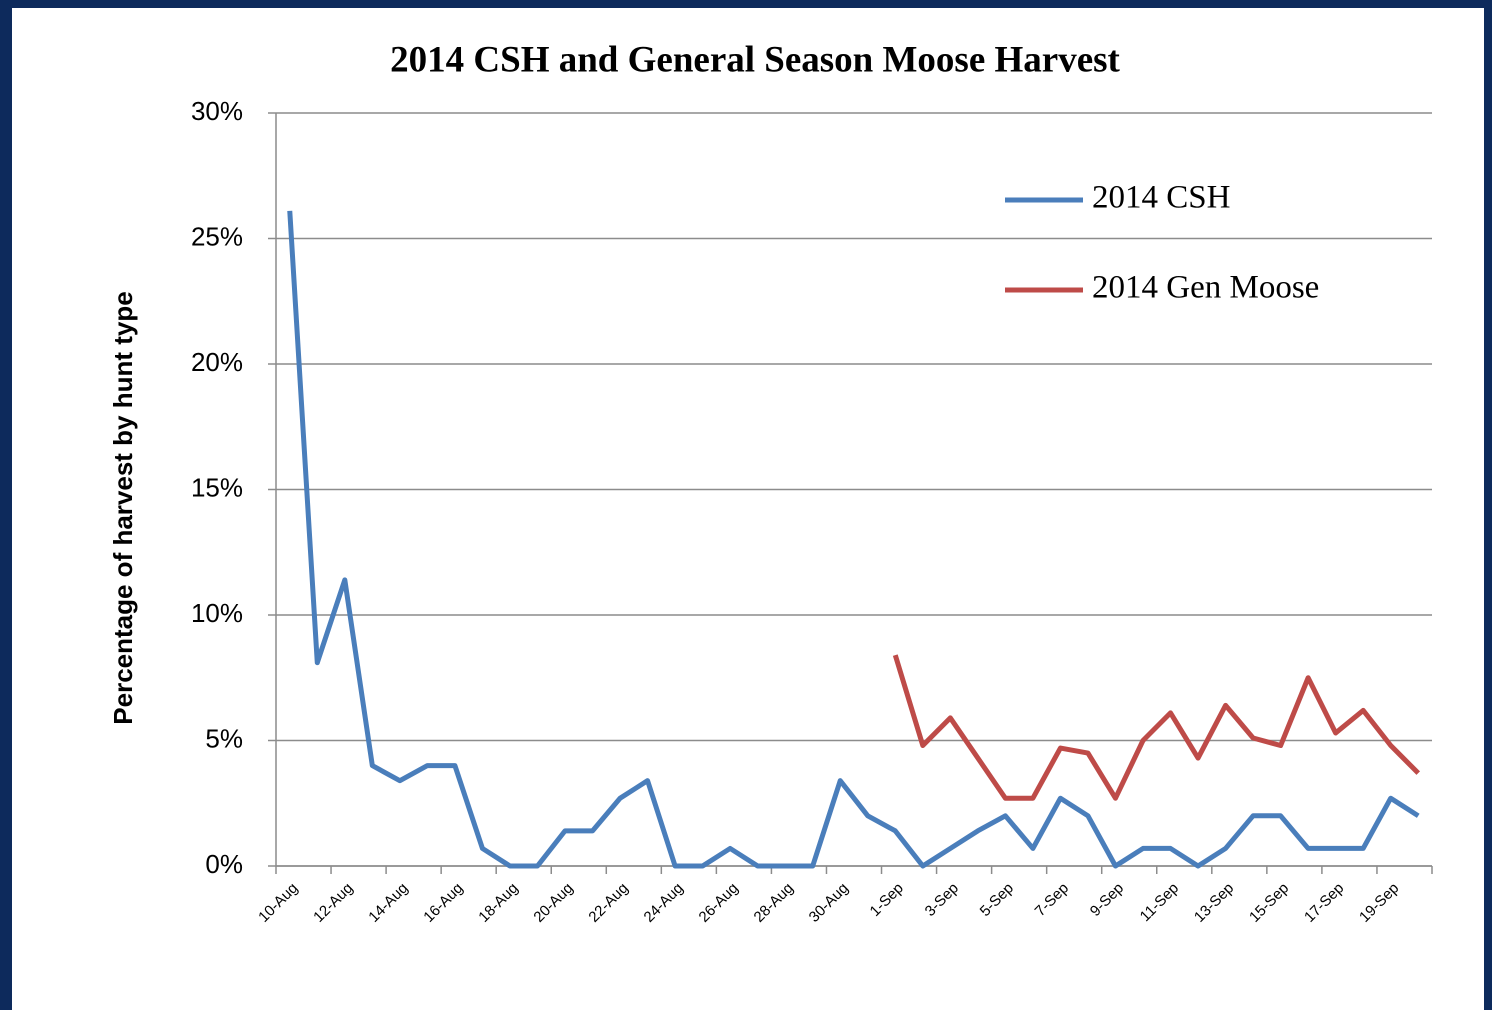  Describe the element at coordinates (1205, 288) in the screenshot. I see `legend-label: 2014 Gen Moose` at that location.